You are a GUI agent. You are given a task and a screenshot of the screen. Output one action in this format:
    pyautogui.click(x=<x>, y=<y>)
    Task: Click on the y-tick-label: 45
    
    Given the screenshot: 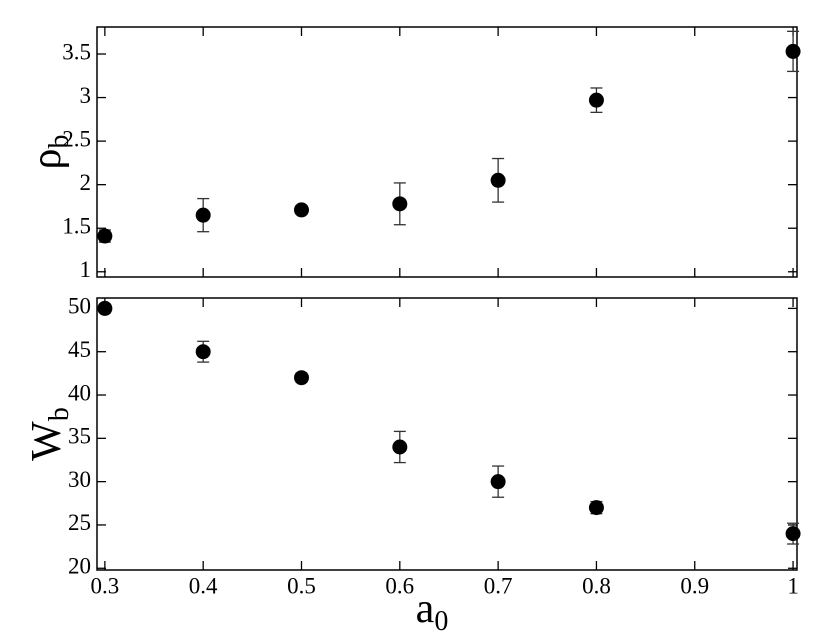 What is the action you would take?
    pyautogui.click(x=79, y=349)
    